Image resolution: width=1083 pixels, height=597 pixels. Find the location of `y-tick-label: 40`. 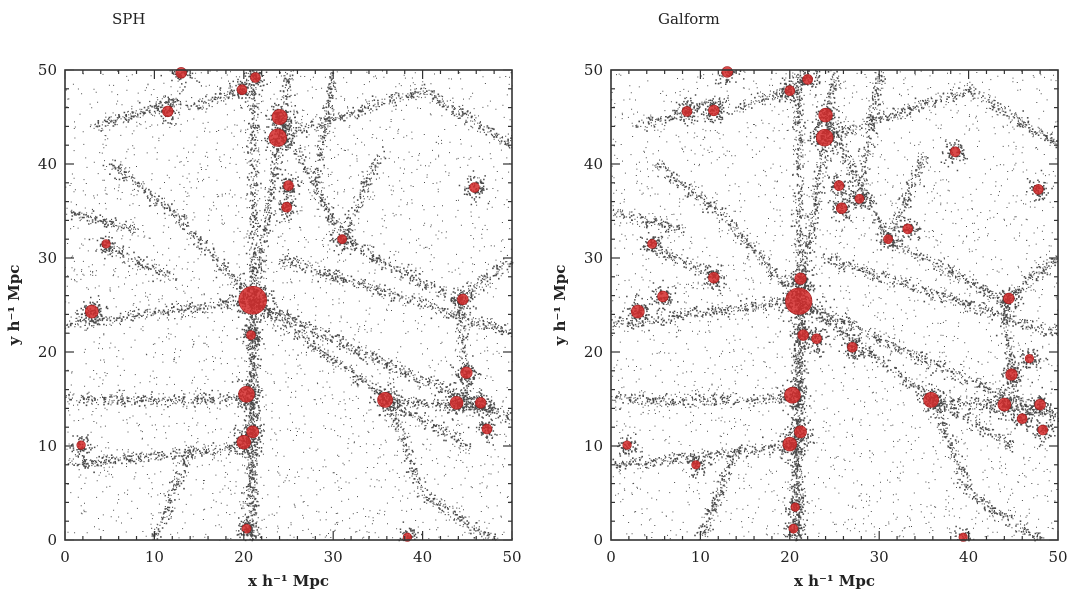

y-tick-label: 40 is located at coordinates (593, 164).